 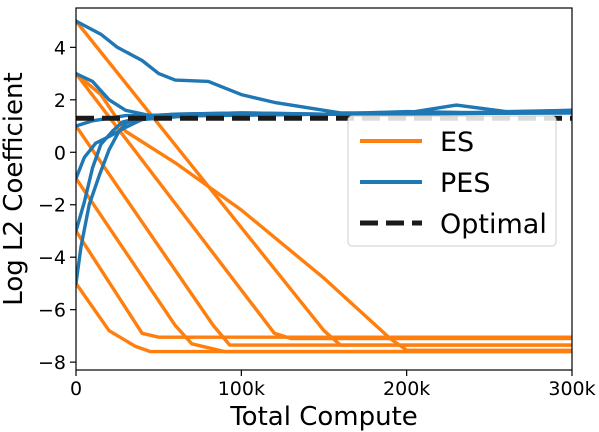 I want to click on legend: ES PES Optimal, so click(x=452, y=181).